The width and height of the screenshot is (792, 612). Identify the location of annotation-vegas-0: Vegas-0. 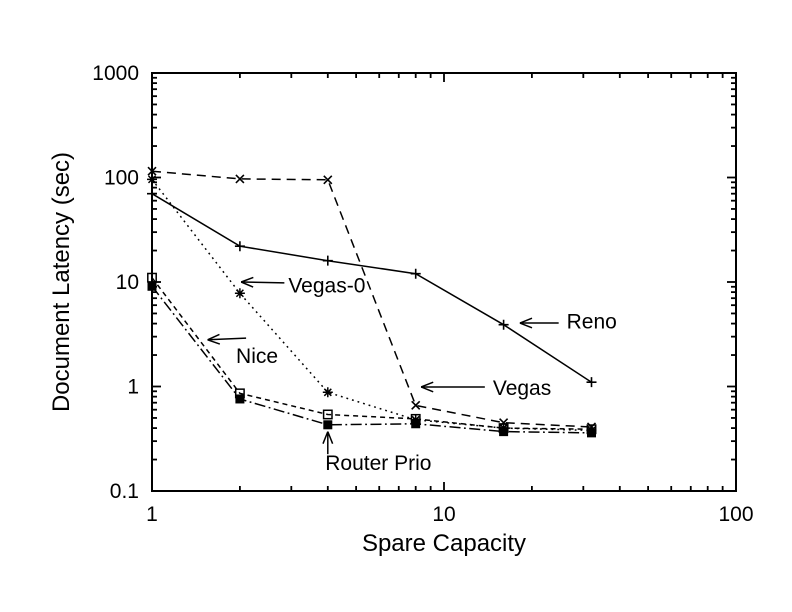
(302, 286).